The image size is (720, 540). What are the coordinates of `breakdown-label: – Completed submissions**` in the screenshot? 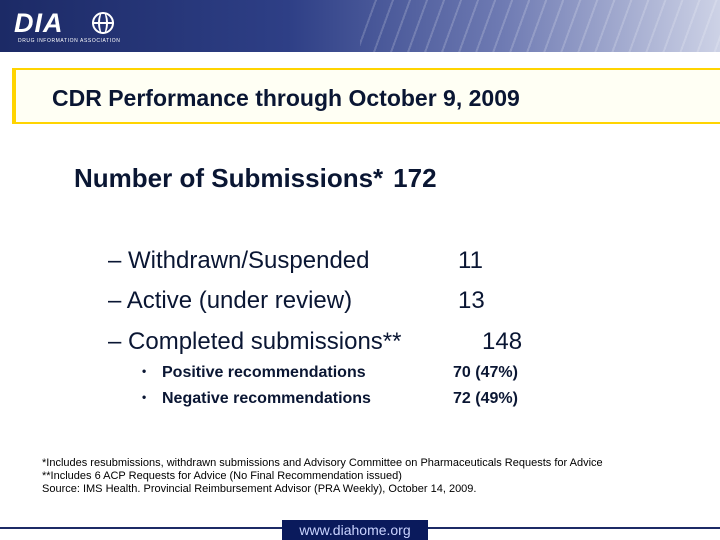 It's located at (255, 341).